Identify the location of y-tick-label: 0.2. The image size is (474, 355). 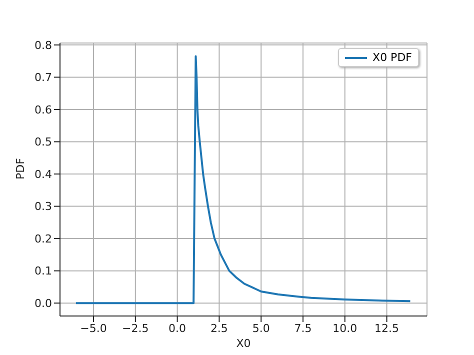
(43, 239).